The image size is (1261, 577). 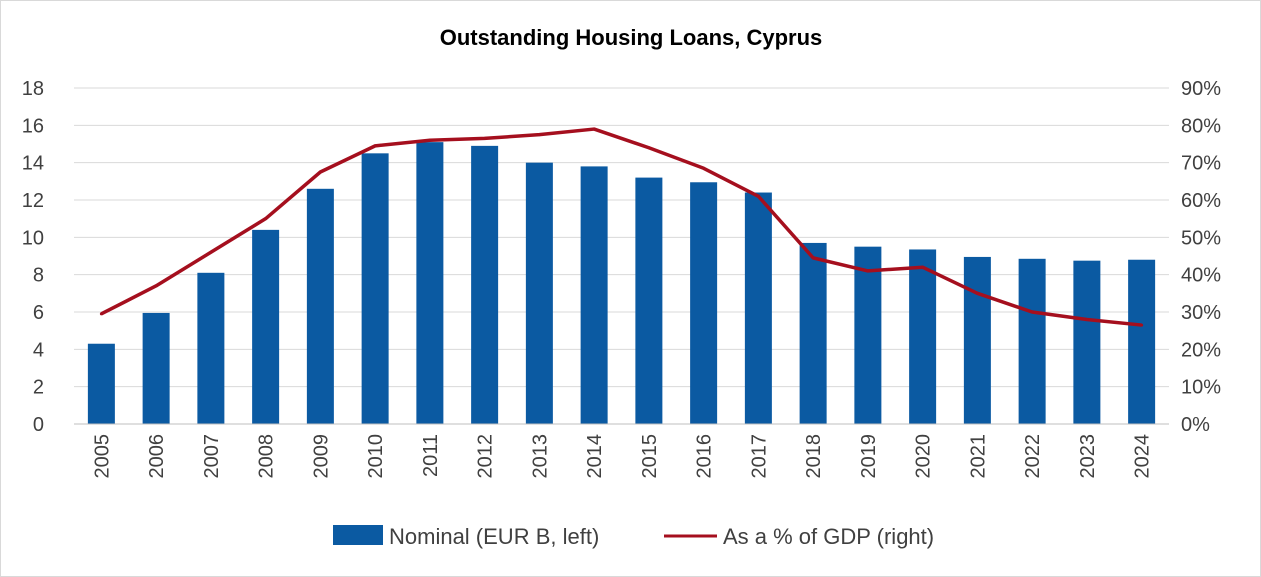 I want to click on x-tick-label: 2022, so click(x=1033, y=456).